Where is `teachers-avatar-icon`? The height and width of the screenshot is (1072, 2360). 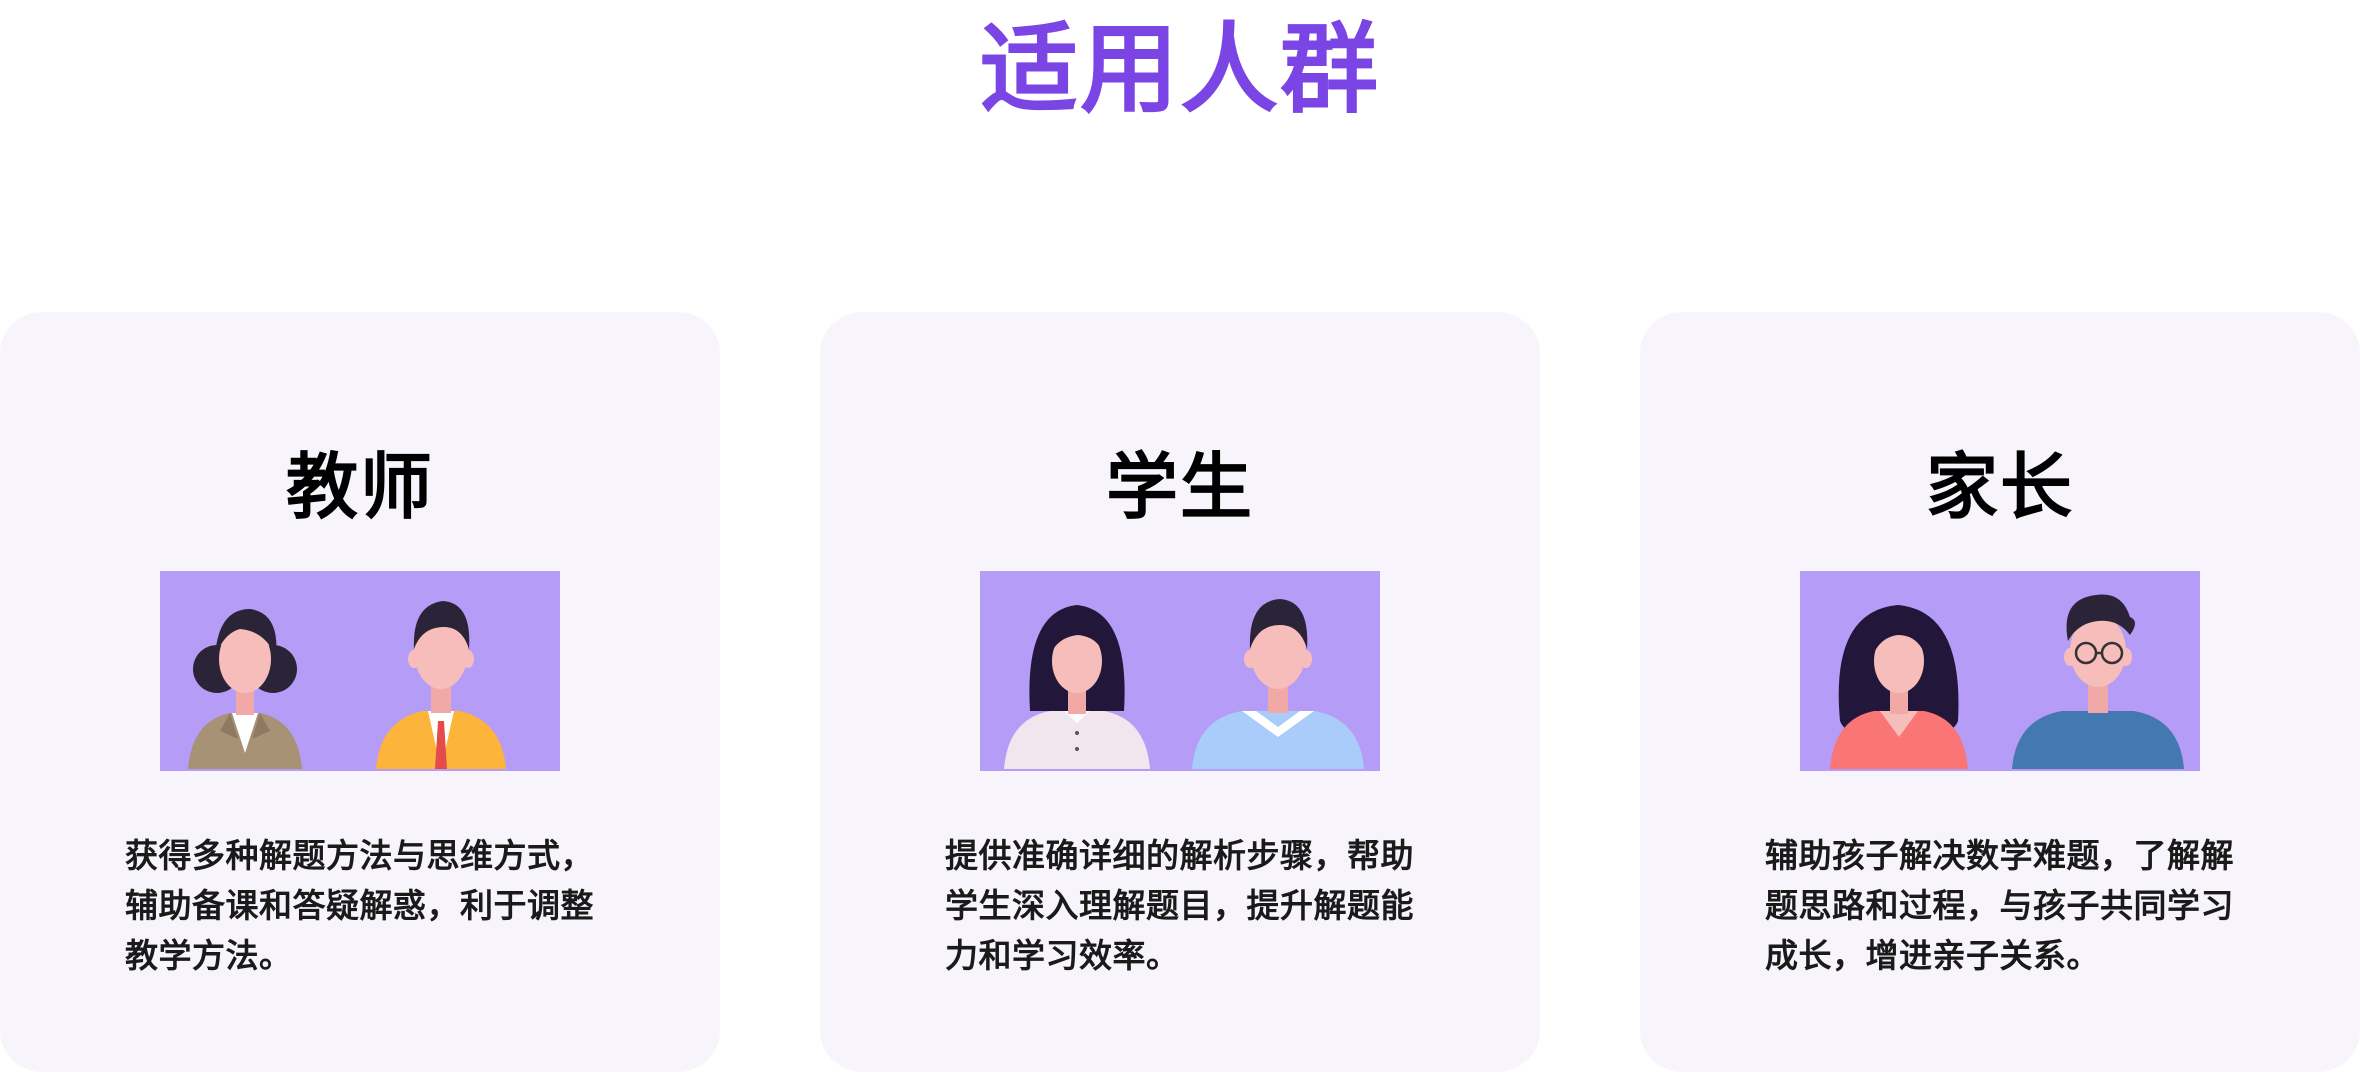
teachers-avatar-icon is located at coordinates (360, 671).